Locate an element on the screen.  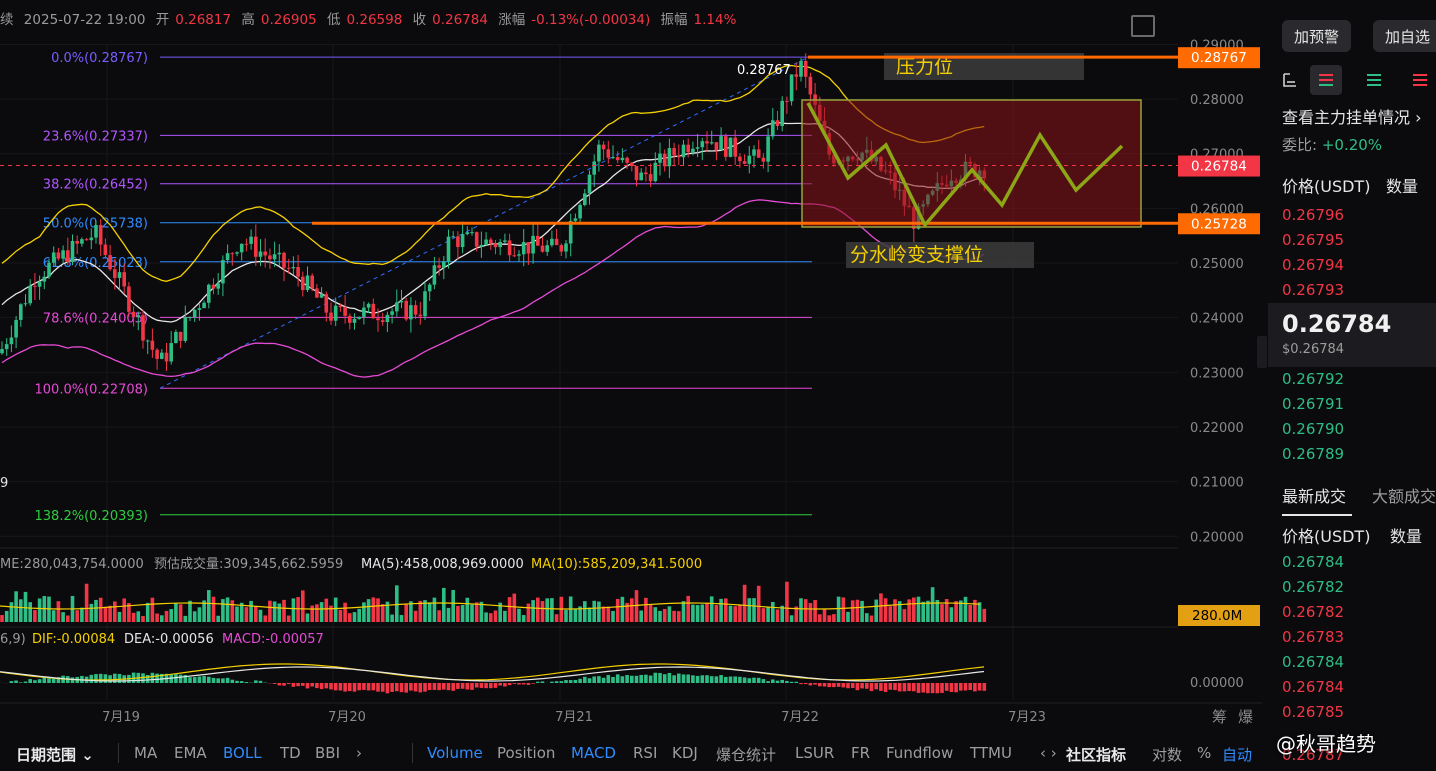
add-alert-button: 加预警 is located at coordinates (1317, 36).